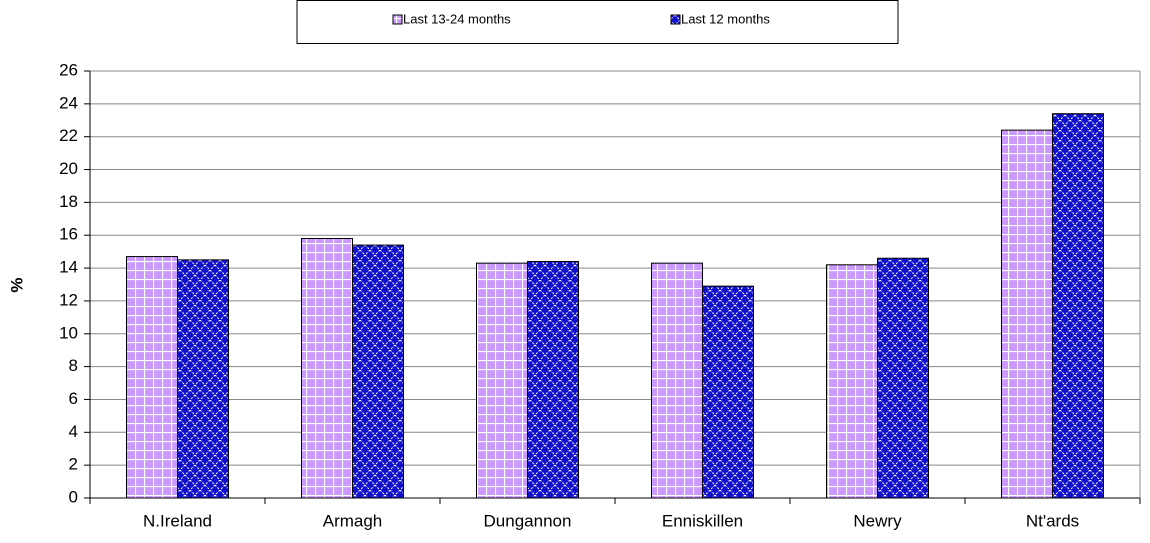  What do you see at coordinates (1052, 520) in the screenshot?
I see `x-tick-label: Nt'ards` at bounding box center [1052, 520].